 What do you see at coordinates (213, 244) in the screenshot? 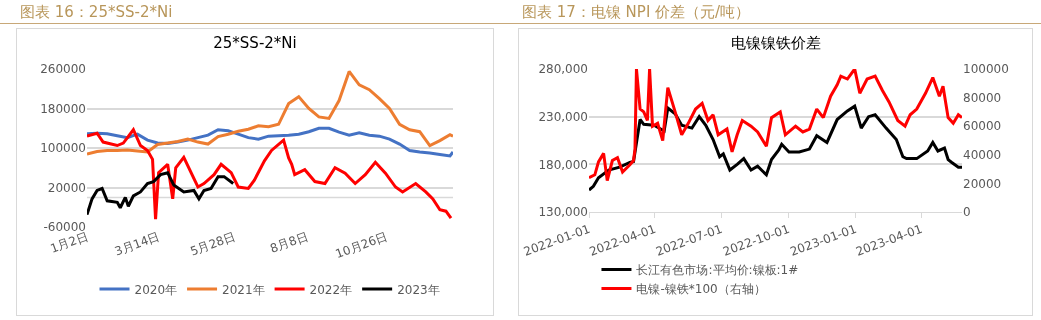
I see `x-tick-label: 5月28日` at bounding box center [213, 244].